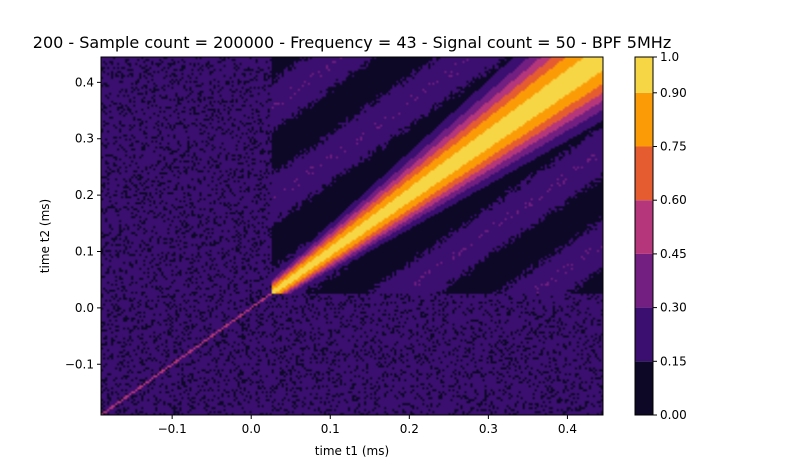 The width and height of the screenshot is (809, 467). Describe the element at coordinates (660, 236) in the screenshot. I see `colorbar: 0.00 0.15 0.30 0.45 0.60 0.75 0.90 1.0` at that location.